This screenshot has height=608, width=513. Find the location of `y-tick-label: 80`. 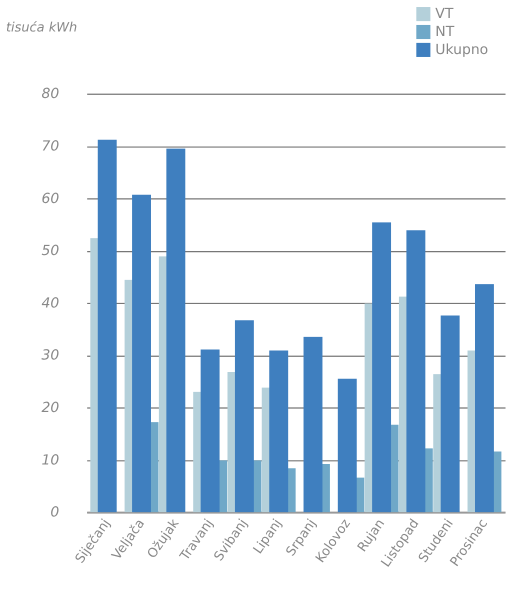

y-tick-label: 80 is located at coordinates (51, 94).